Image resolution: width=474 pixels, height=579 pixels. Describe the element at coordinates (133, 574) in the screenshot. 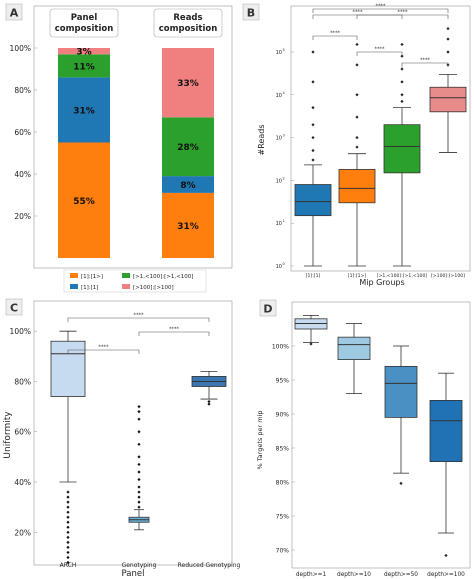

I see `x-axis-title: Panel` at that location.